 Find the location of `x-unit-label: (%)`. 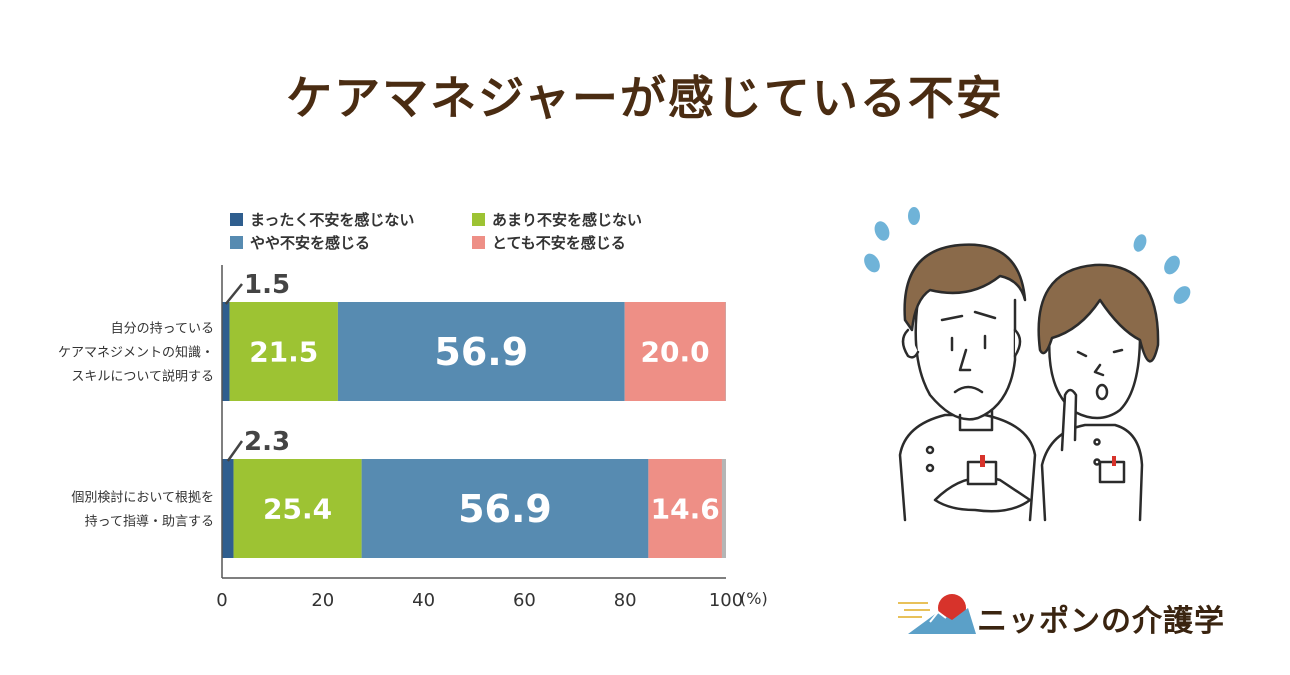

x-unit-label: (%) is located at coordinates (754, 598).